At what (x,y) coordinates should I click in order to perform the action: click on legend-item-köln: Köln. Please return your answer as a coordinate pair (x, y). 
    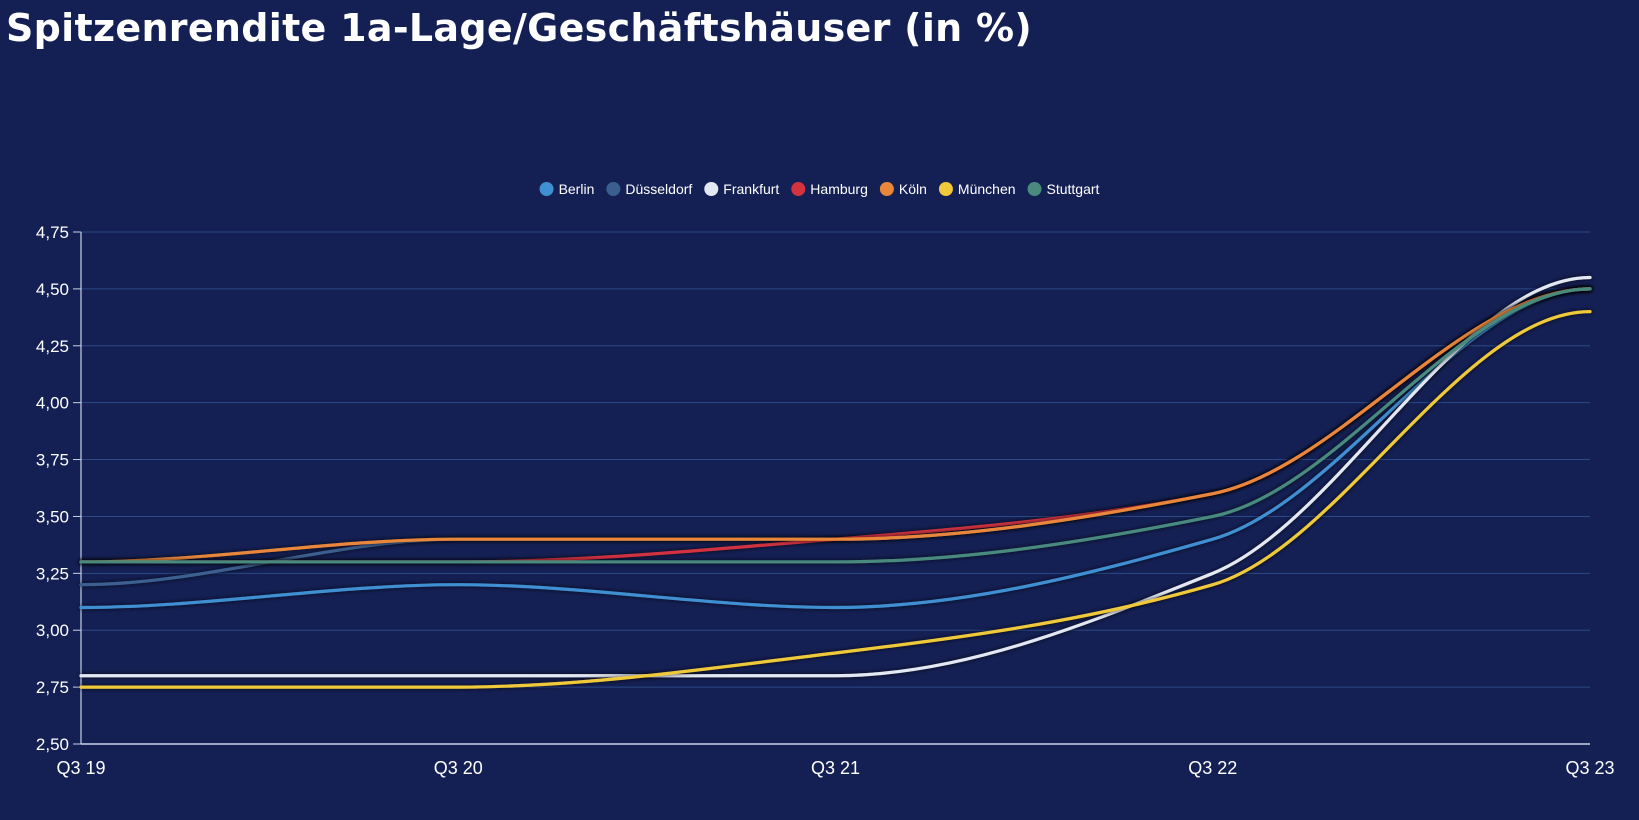
    Looking at the image, I should click on (903, 189).